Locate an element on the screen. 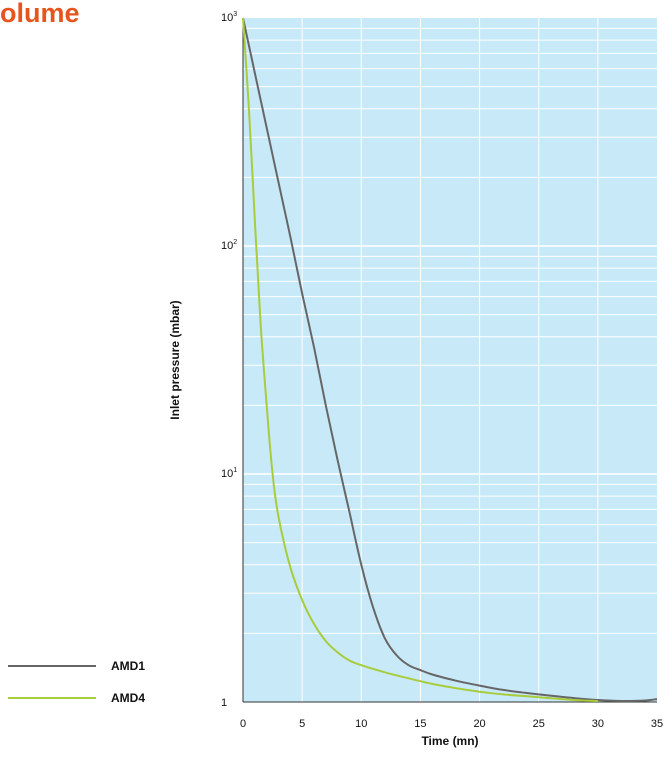 This screenshot has width=669, height=776. x-tick-label: 25 is located at coordinates (539, 724).